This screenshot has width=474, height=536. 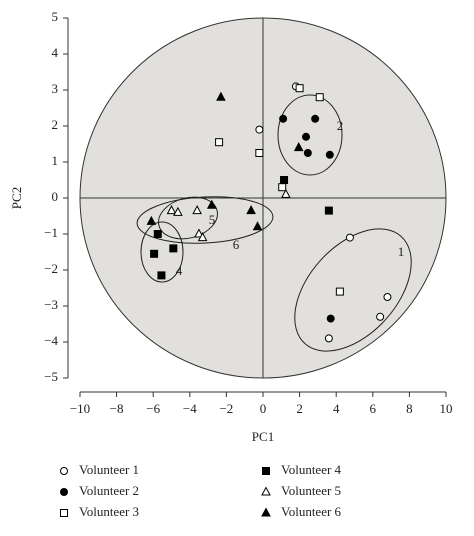 I want to click on y-tick-label: 5, so click(x=55, y=16).